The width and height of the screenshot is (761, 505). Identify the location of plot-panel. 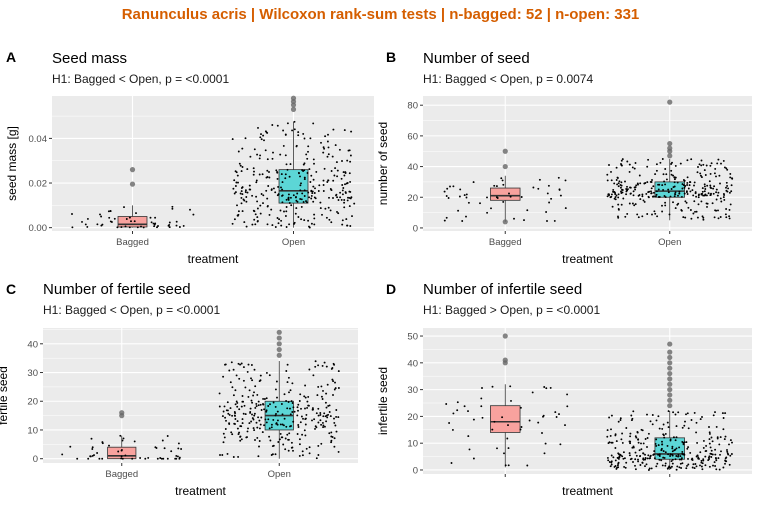
(200, 395).